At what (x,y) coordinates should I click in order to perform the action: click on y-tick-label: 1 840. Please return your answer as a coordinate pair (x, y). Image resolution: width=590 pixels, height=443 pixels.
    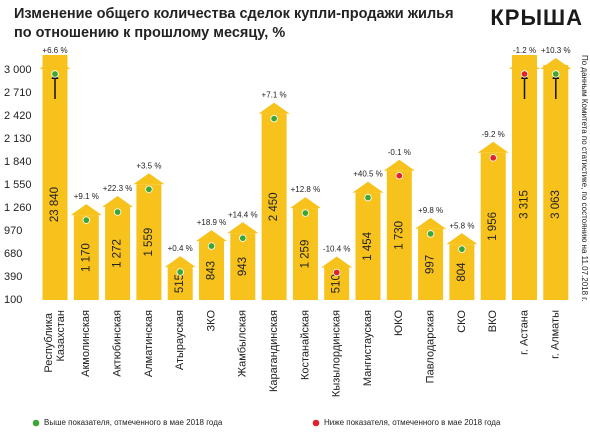
    Looking at the image, I should click on (18, 162).